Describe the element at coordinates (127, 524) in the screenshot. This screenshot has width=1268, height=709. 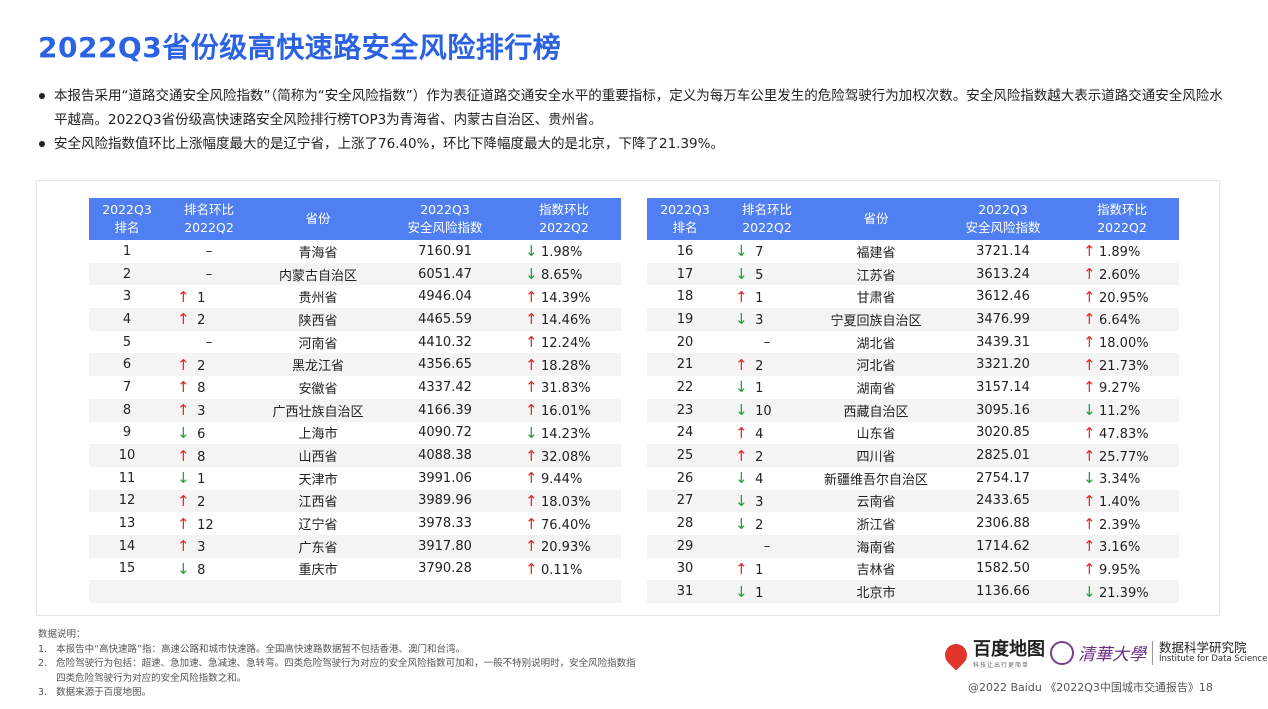
I see `rank-cell: 13` at that location.